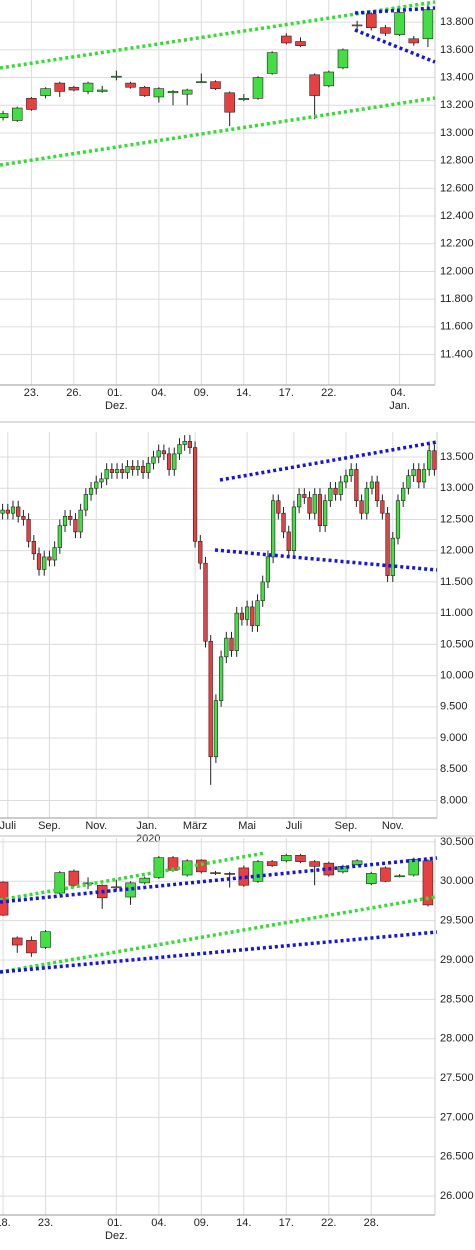  I want to click on y-tick-label: 12.500, so click(457, 519).